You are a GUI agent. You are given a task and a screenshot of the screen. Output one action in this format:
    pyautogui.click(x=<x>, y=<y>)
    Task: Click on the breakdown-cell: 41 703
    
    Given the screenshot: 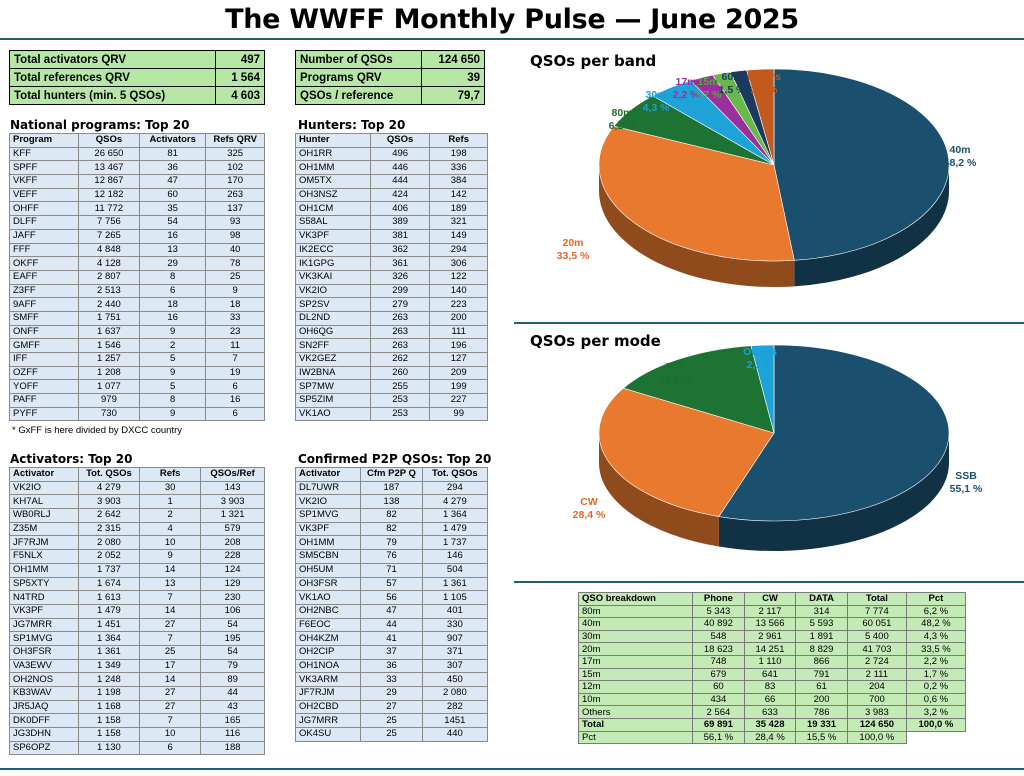 What is the action you would take?
    pyautogui.click(x=876, y=649)
    